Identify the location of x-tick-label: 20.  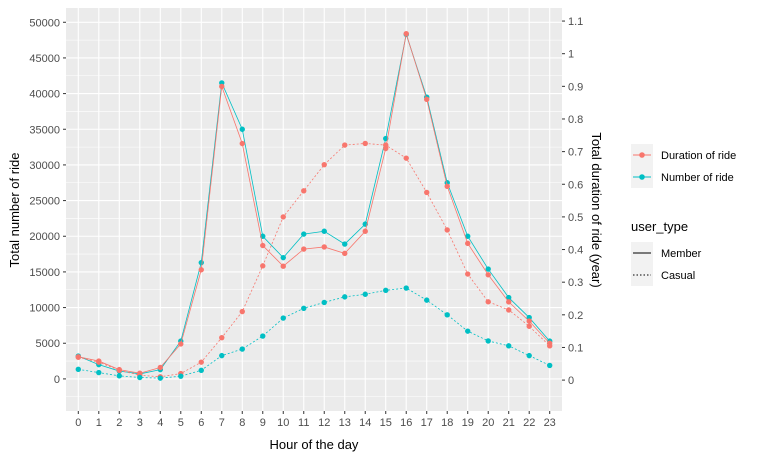
(488, 423).